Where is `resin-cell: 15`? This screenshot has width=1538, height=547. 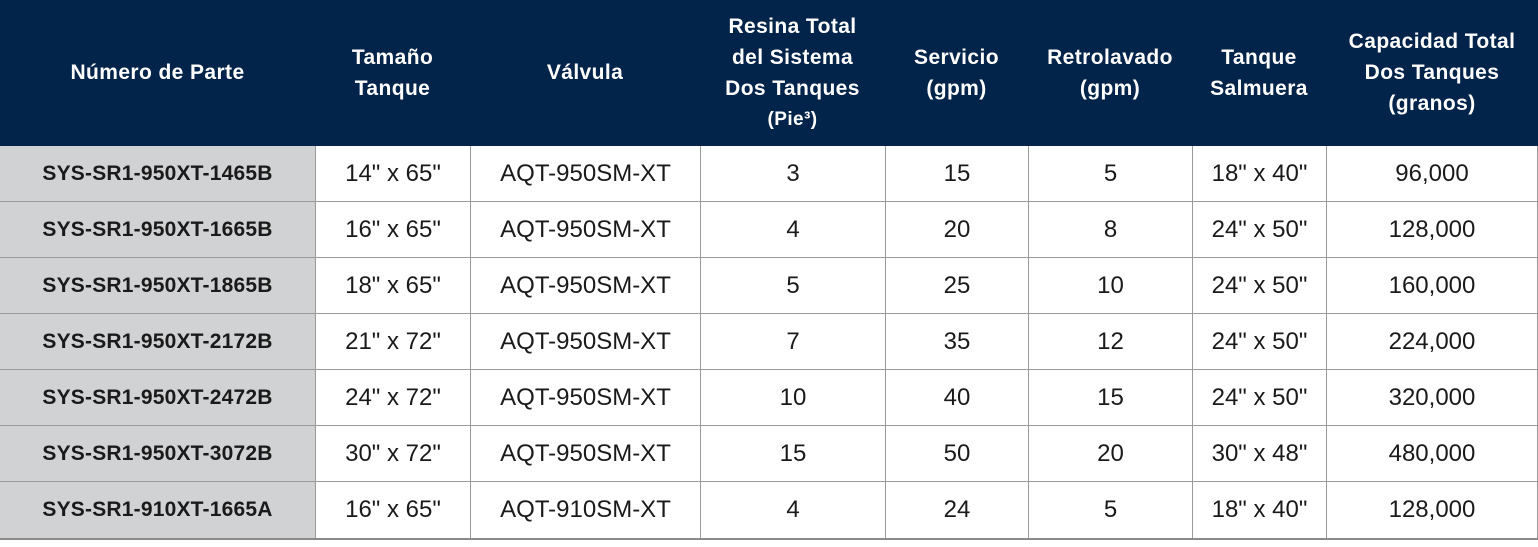
resin-cell: 15 is located at coordinates (792, 453).